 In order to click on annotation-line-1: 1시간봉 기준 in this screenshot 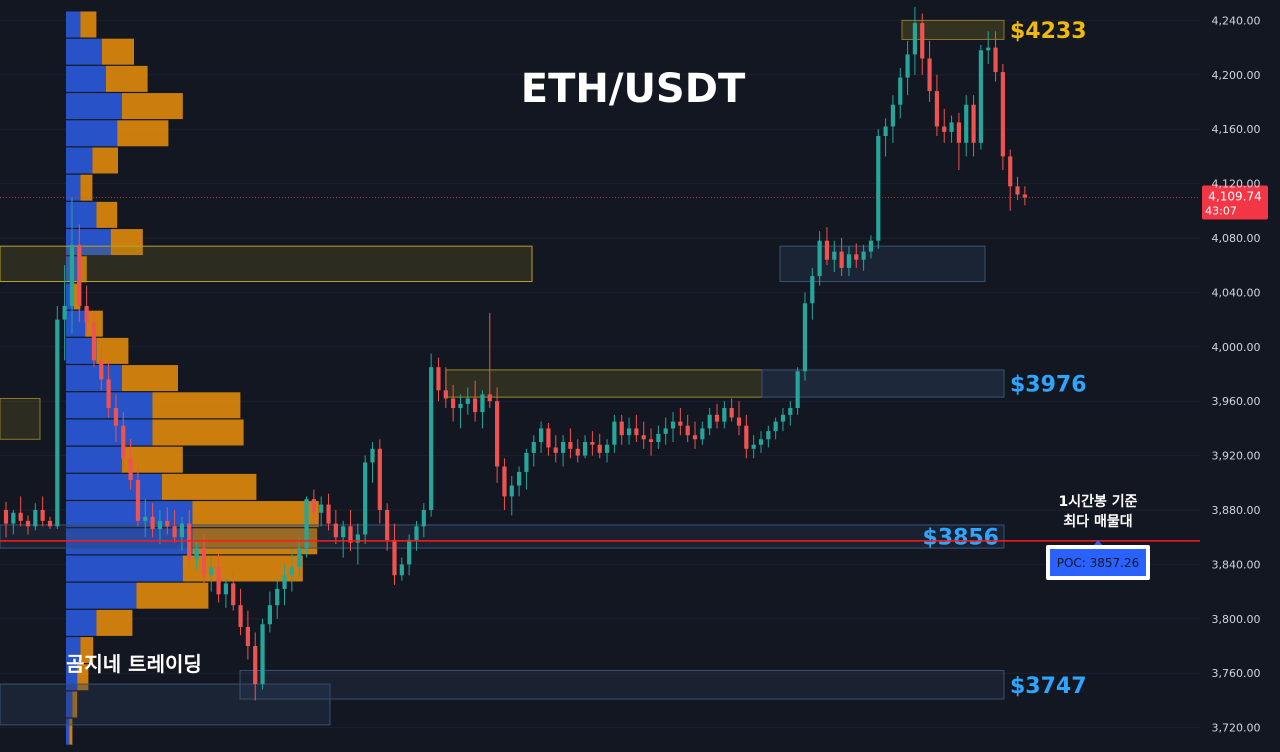, I will do `click(1097, 501)`.